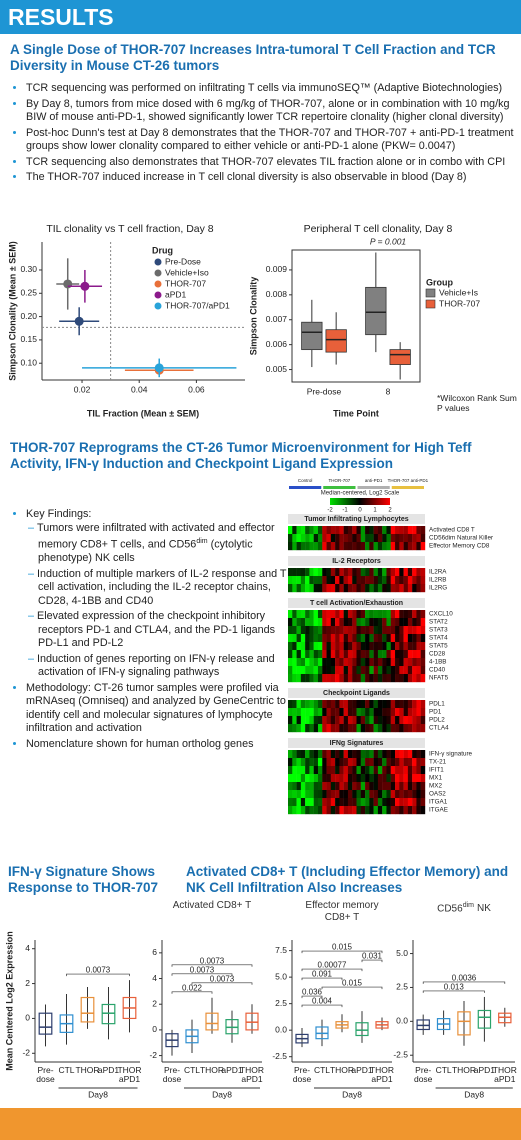 The height and width of the screenshot is (1140, 521). Describe the element at coordinates (281, 976) in the screenshot. I see `y-tick-label: 5.0` at that location.